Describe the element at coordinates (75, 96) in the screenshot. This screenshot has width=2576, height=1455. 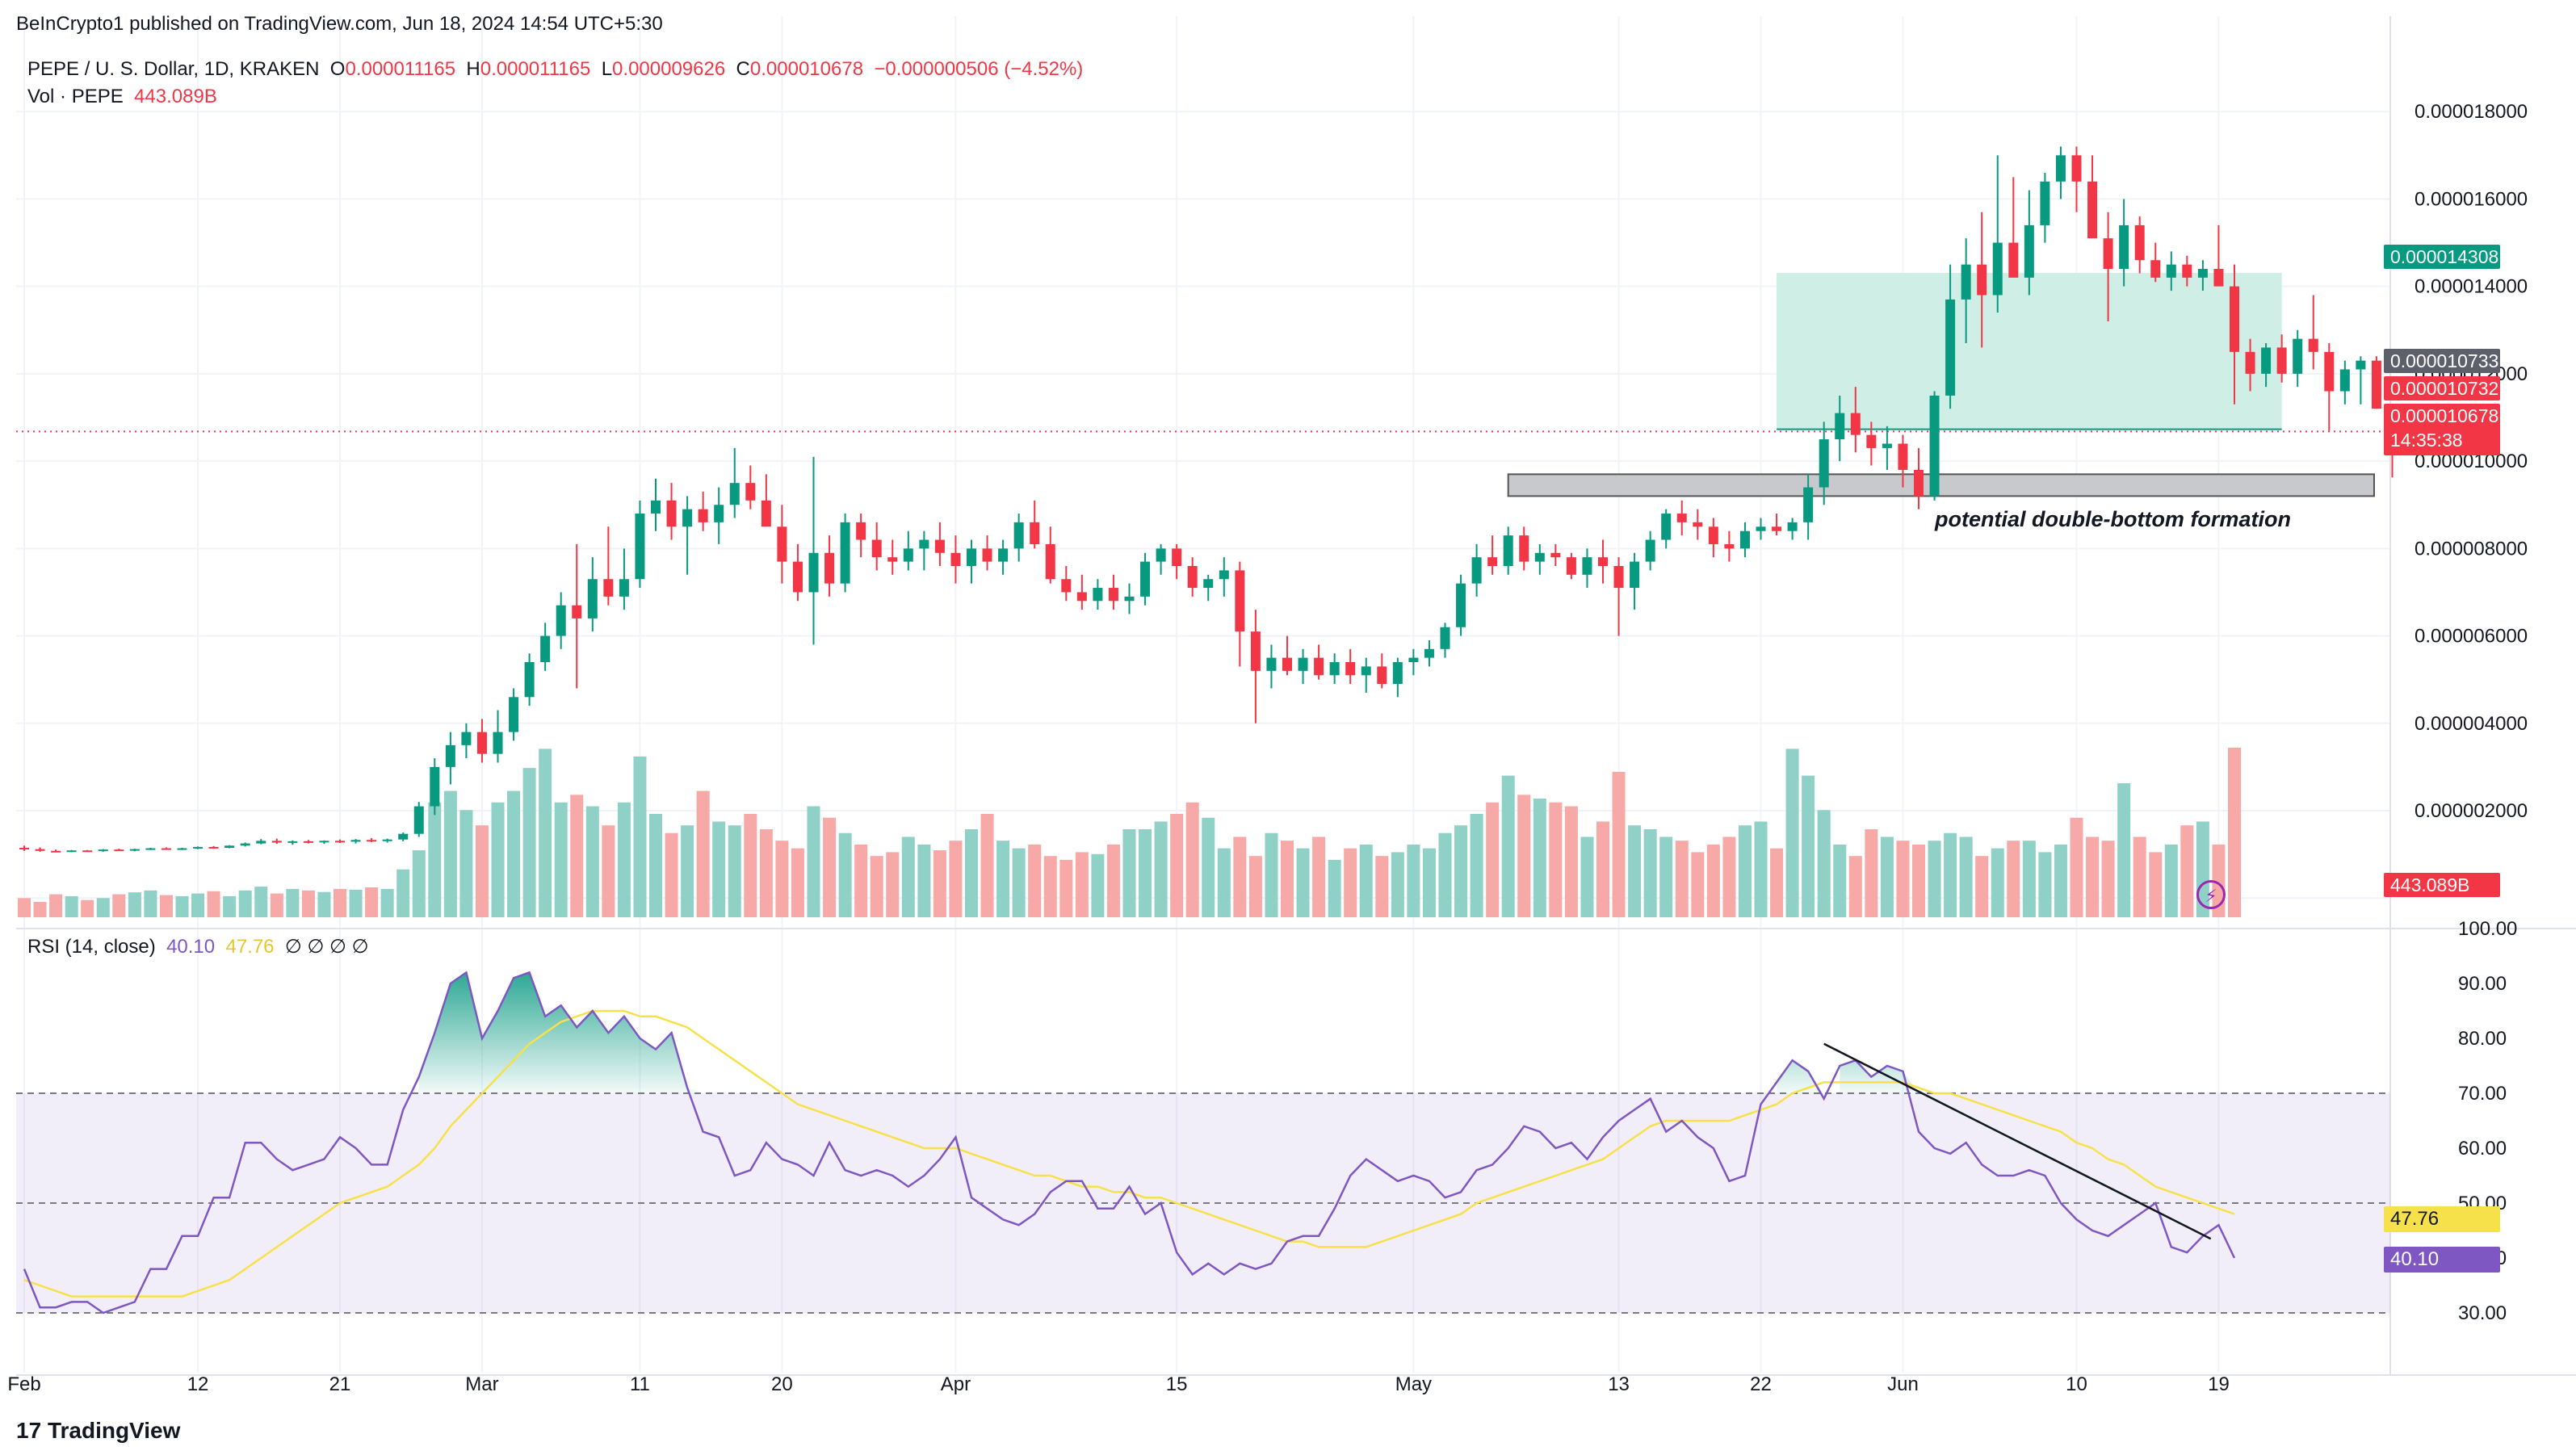
I see `volume-label: Vol · PEPE` at that location.